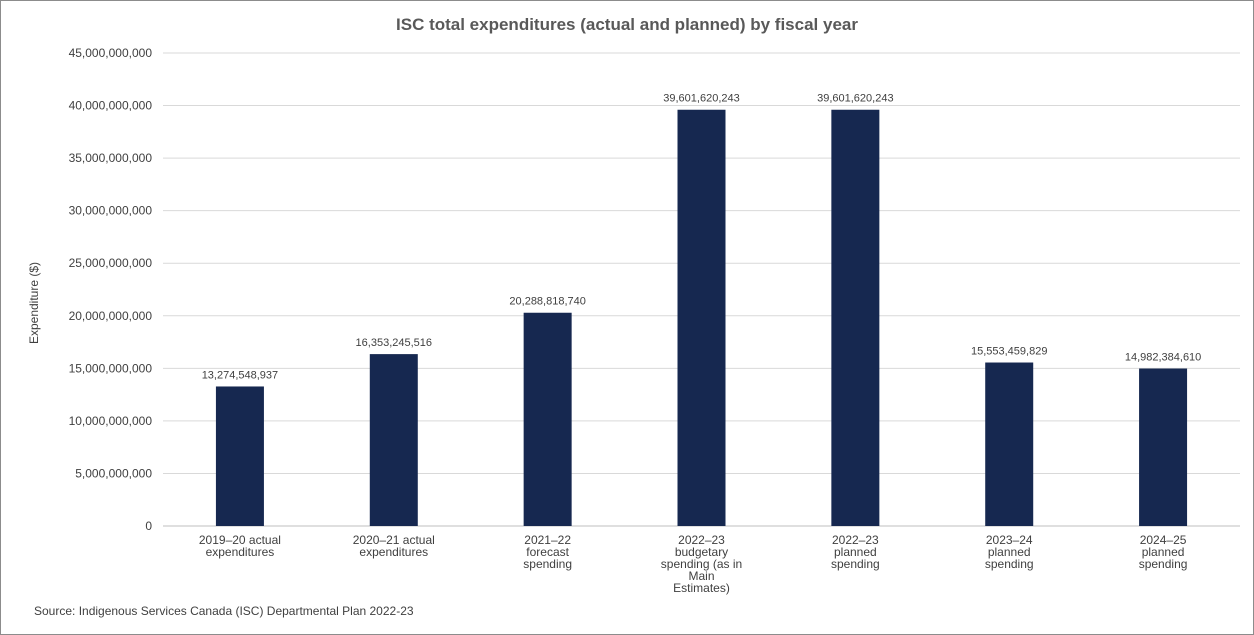 The width and height of the screenshot is (1254, 635). I want to click on data-label: 15,553,459,829, so click(1009, 352).